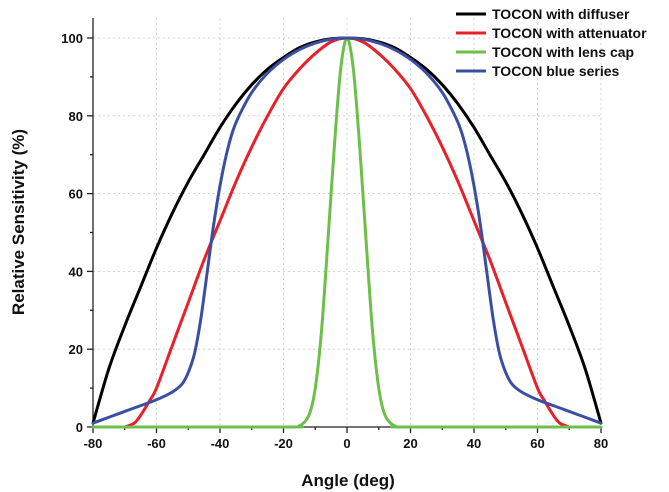  What do you see at coordinates (410, 443) in the screenshot?
I see `x-tick-label: 20` at bounding box center [410, 443].